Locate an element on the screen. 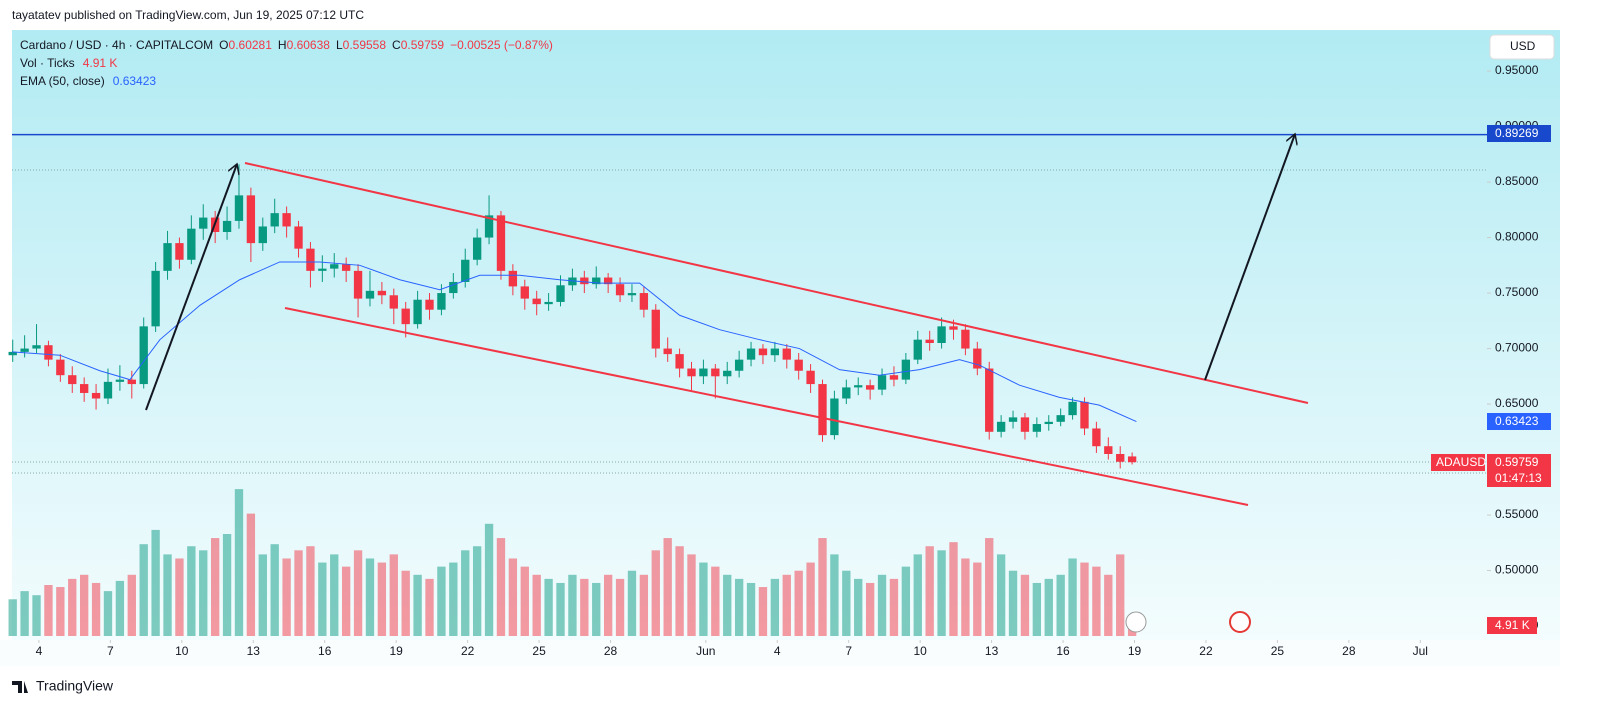  ticker: ADAUSD is located at coordinates (1461, 462).